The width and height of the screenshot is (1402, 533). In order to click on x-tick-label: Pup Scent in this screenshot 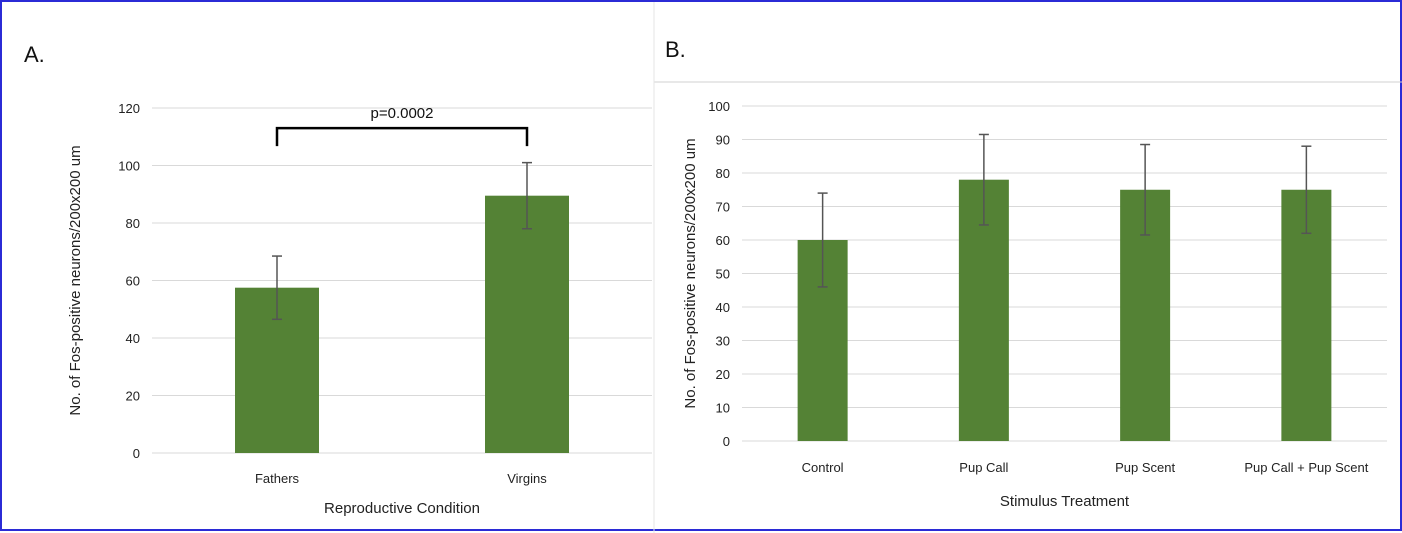, I will do `click(1145, 467)`.